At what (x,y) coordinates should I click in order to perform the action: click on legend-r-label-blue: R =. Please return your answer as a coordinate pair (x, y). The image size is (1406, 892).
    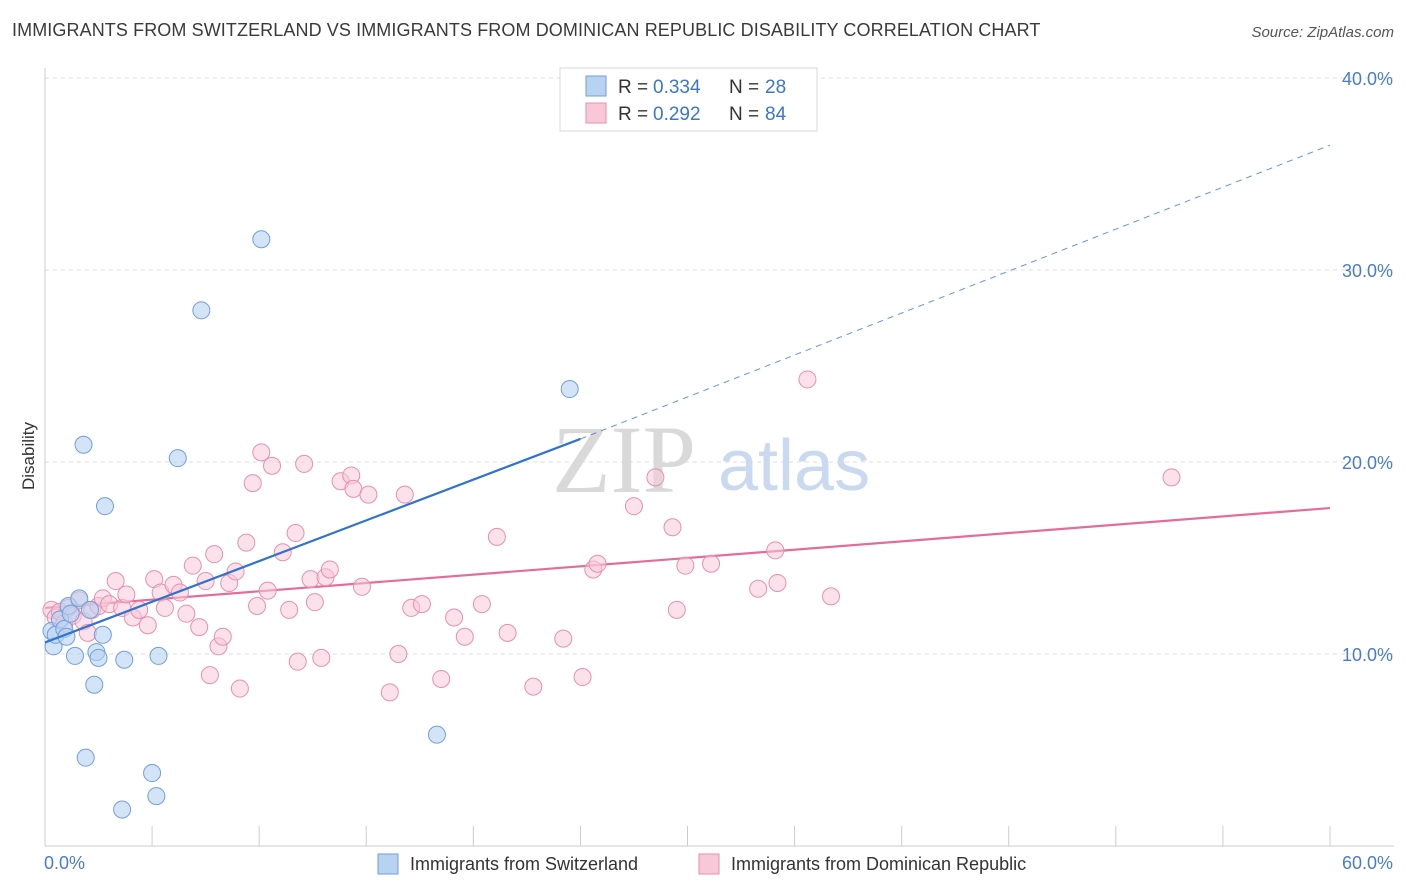
    Looking at the image, I should click on (633, 87).